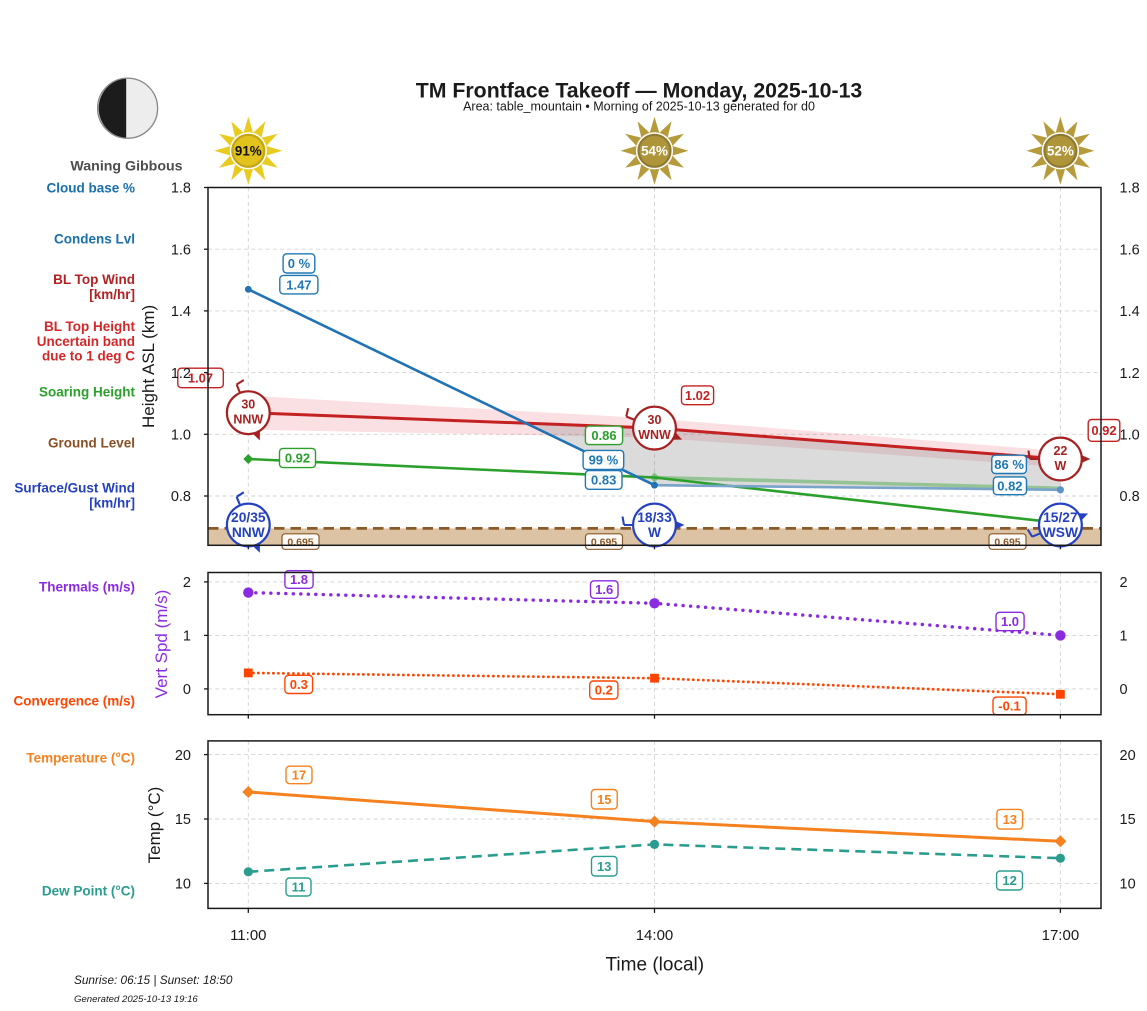 The image size is (1147, 1011). Describe the element at coordinates (604, 690) in the screenshot. I see `svg-text: 0.2` at that location.